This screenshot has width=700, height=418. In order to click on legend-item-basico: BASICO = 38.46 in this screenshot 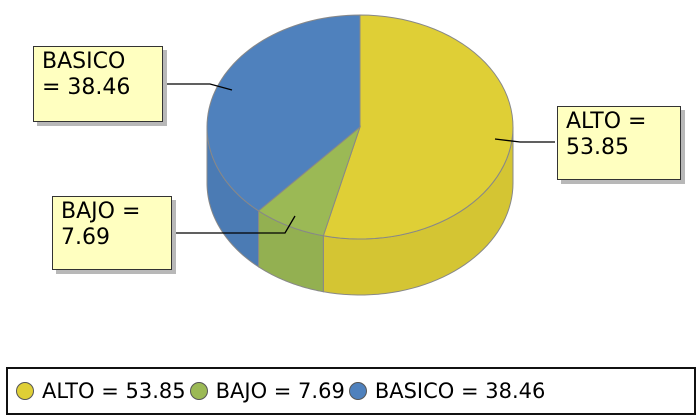, I will do `click(447, 391)`.